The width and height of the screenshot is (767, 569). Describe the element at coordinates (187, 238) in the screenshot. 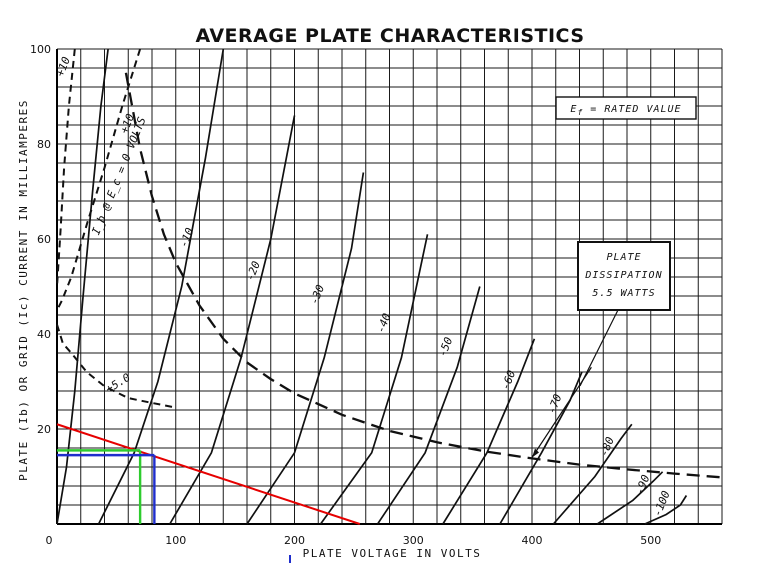

I see `curve-label-10: -10` at that location.